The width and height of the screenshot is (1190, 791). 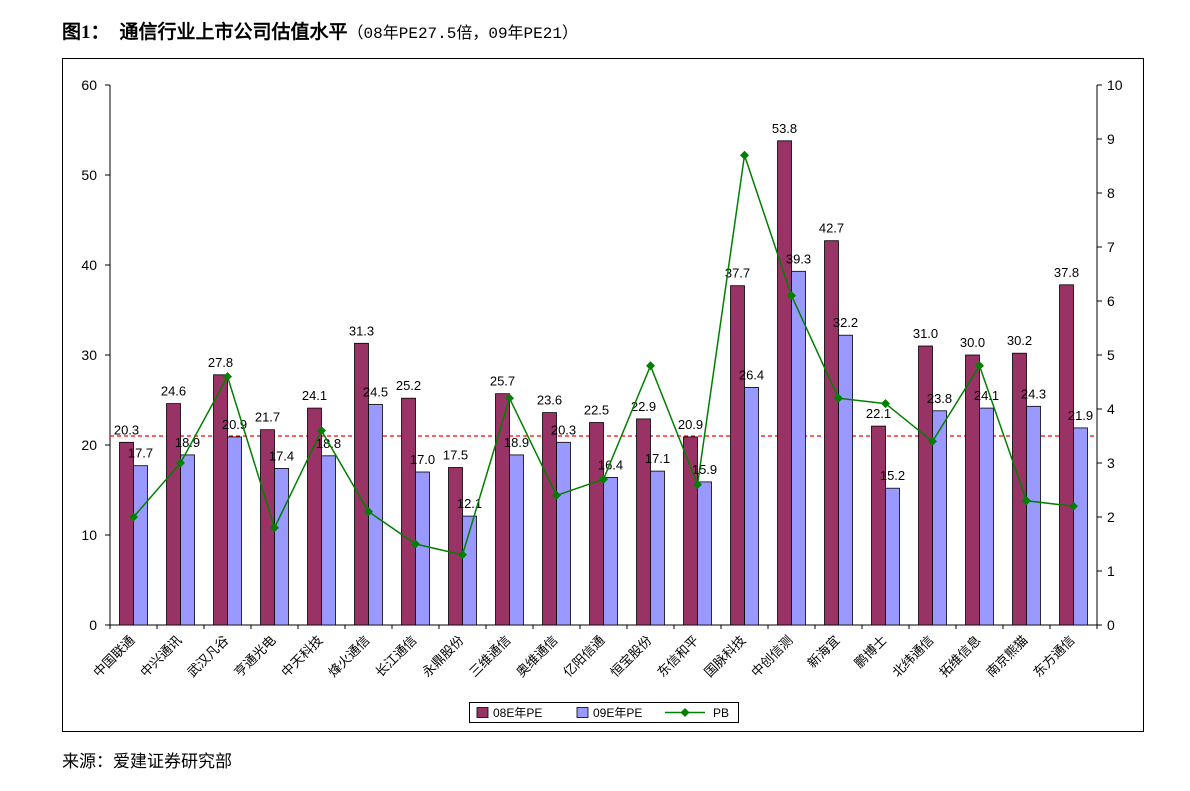 What do you see at coordinates (89, 445) in the screenshot?
I see `left-tick-label: 20` at bounding box center [89, 445].